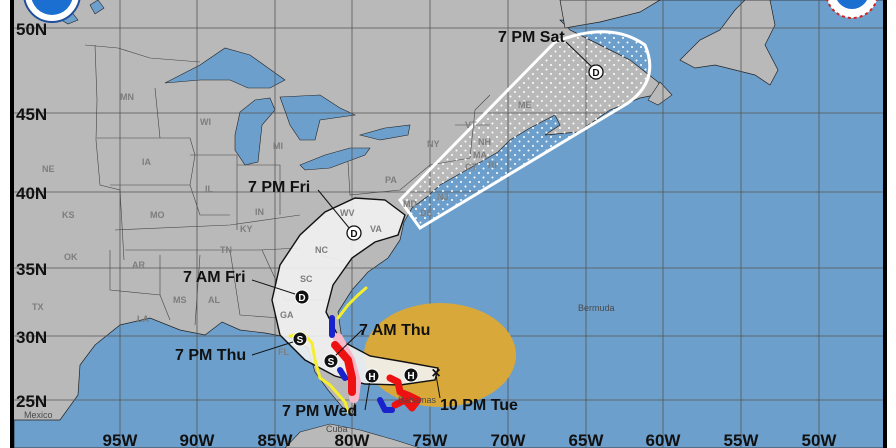 This screenshot has width=896, height=448. I want to click on label-7am-fri: 7 AM Fri, so click(214, 277).